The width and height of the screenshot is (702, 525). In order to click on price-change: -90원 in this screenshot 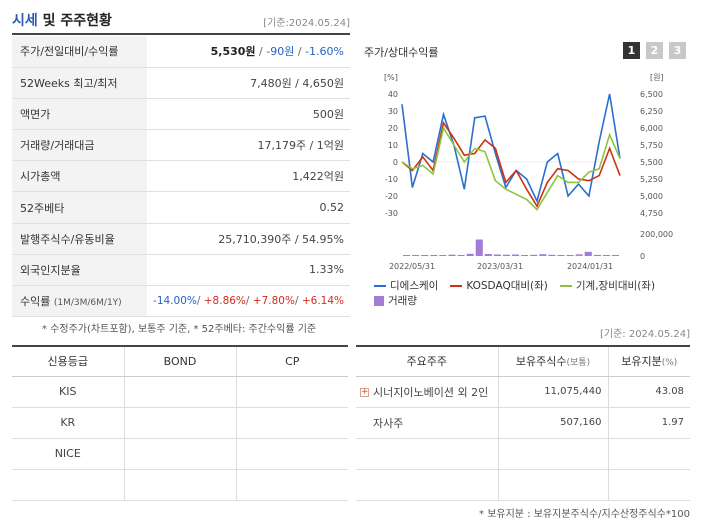, I will do `click(280, 52)`.